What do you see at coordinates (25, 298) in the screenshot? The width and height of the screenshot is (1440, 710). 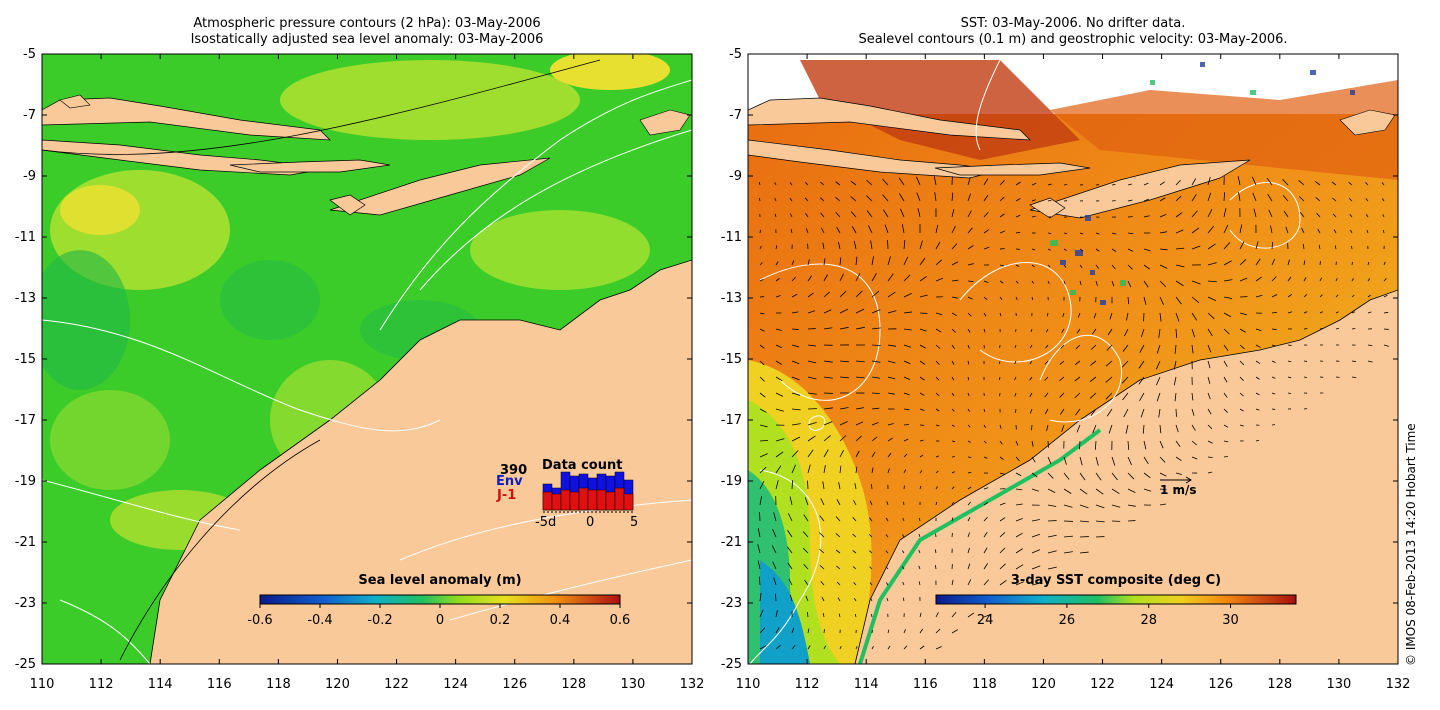 I see `left-lat-tick-label: -13` at bounding box center [25, 298].